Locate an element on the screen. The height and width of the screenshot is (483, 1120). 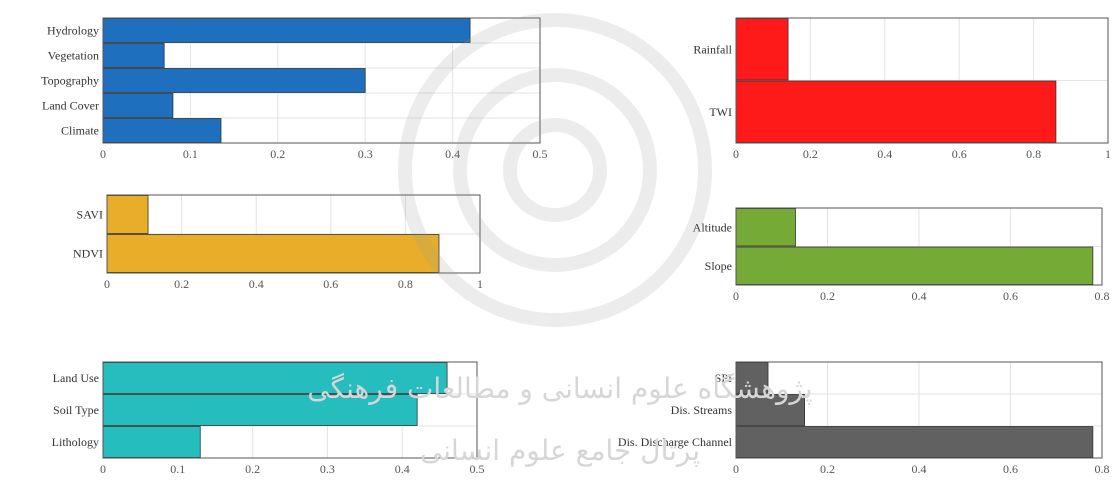
chart-panel-3: SAVI NDVI 0 0.2 0.4 0.6 0.8 1 is located at coordinates (278, 242).